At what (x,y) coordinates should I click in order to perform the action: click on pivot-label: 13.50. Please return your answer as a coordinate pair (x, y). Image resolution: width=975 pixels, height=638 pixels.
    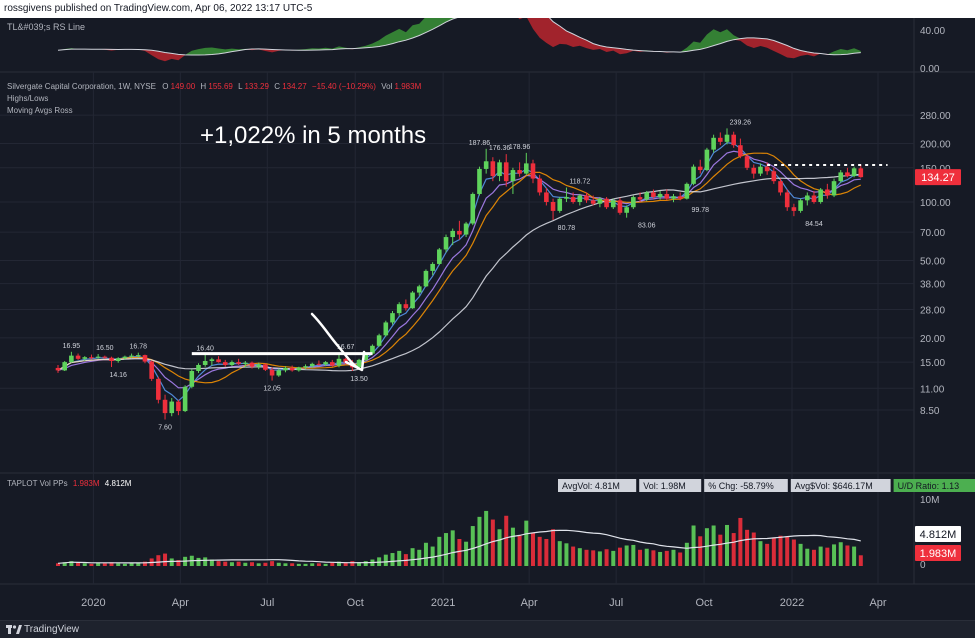
    Looking at the image, I should click on (359, 379).